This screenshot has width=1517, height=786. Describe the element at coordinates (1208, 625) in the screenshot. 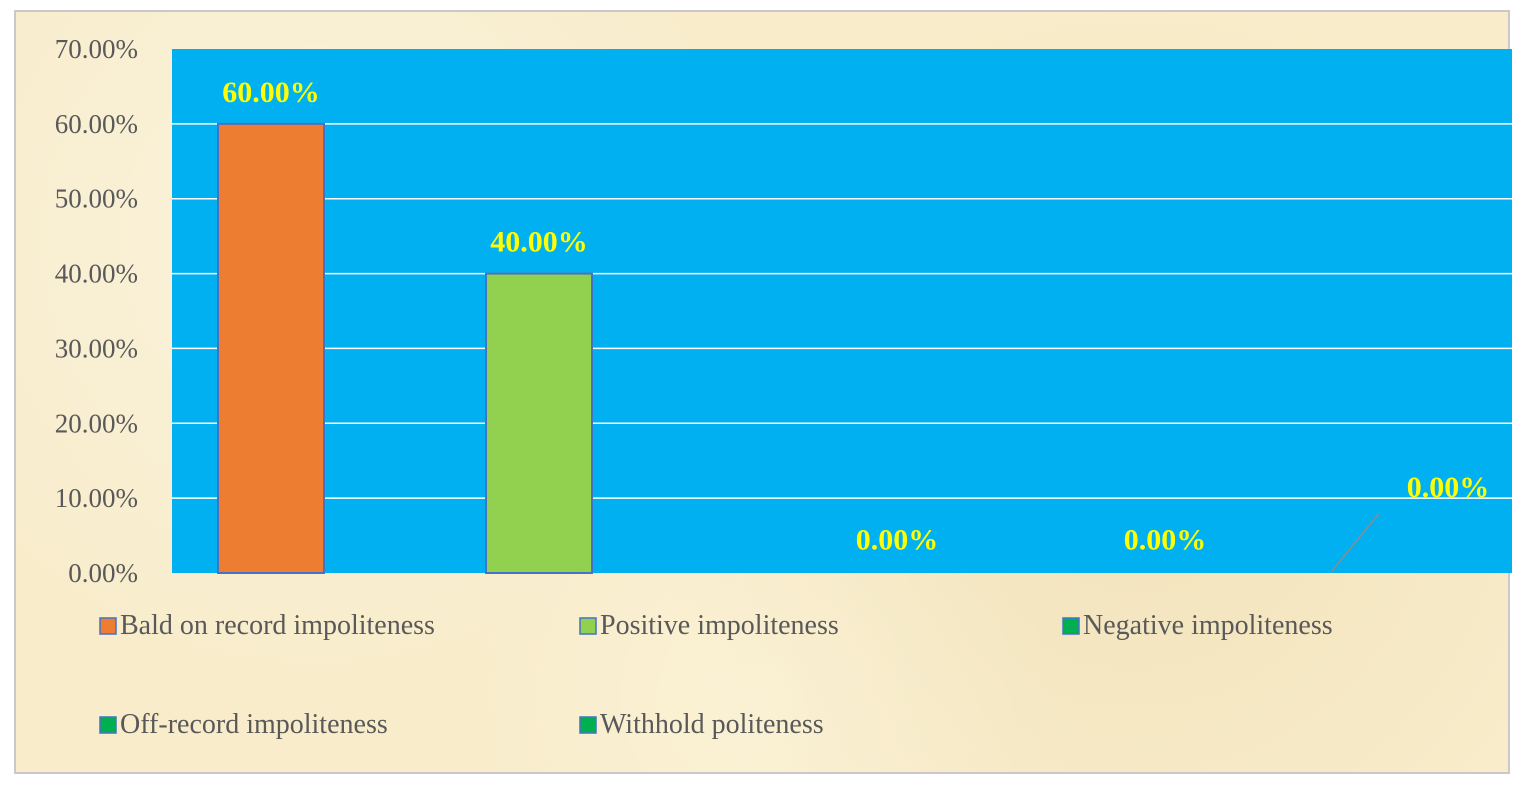

I see `legend-label: Negative impoliteness` at that location.